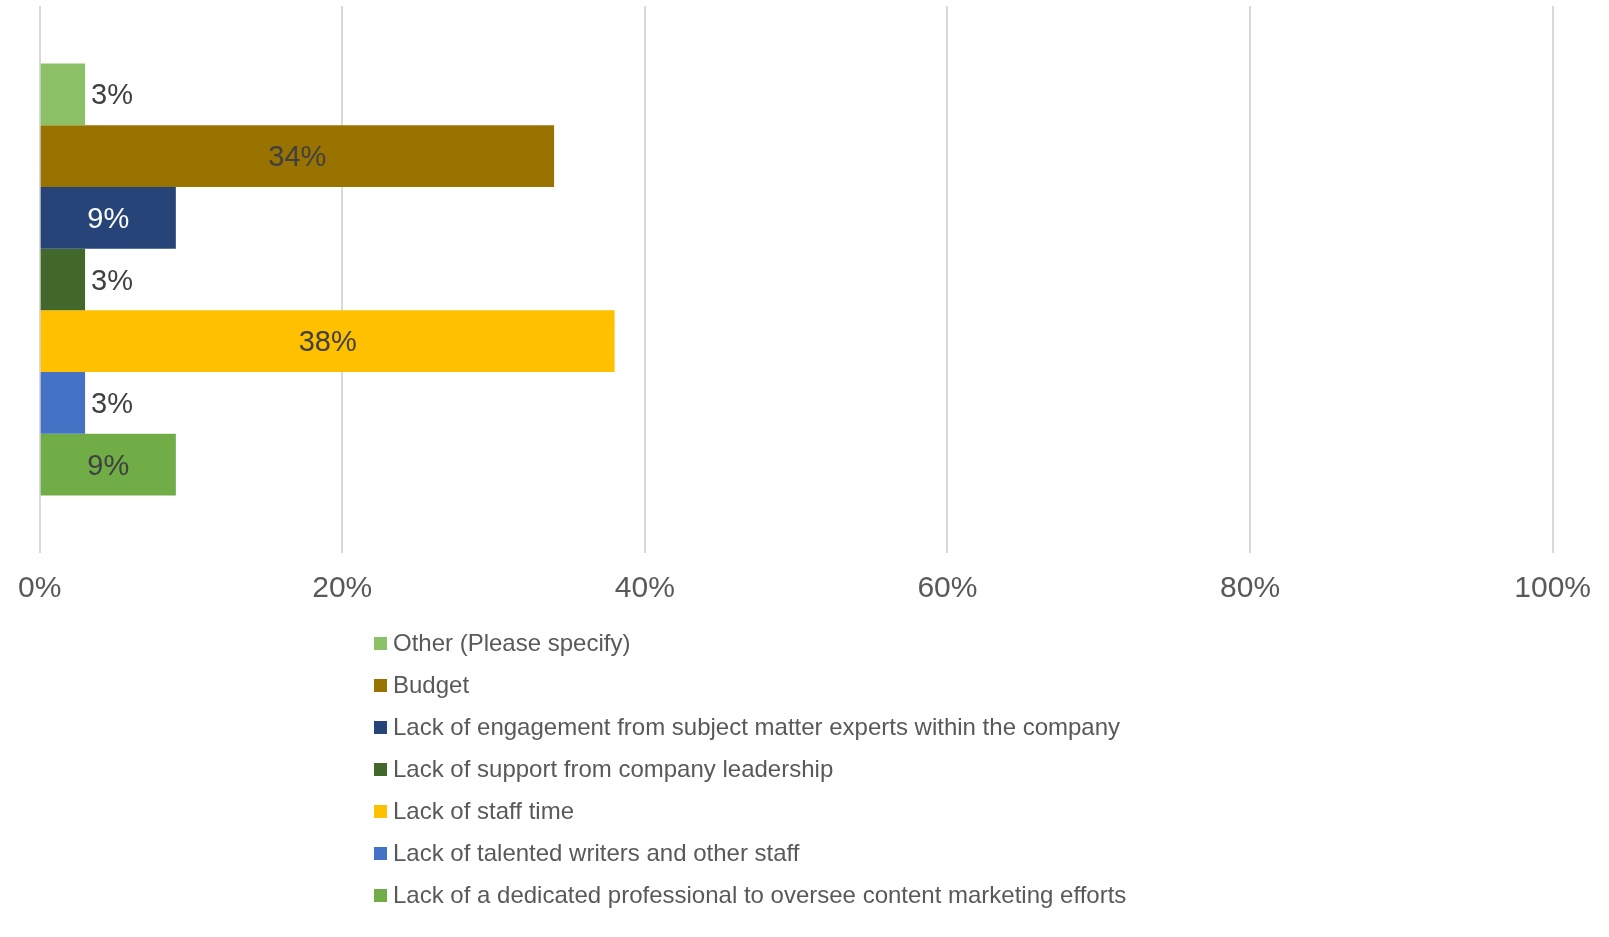  What do you see at coordinates (947, 587) in the screenshot?
I see `x-tick-label: 60%` at bounding box center [947, 587].